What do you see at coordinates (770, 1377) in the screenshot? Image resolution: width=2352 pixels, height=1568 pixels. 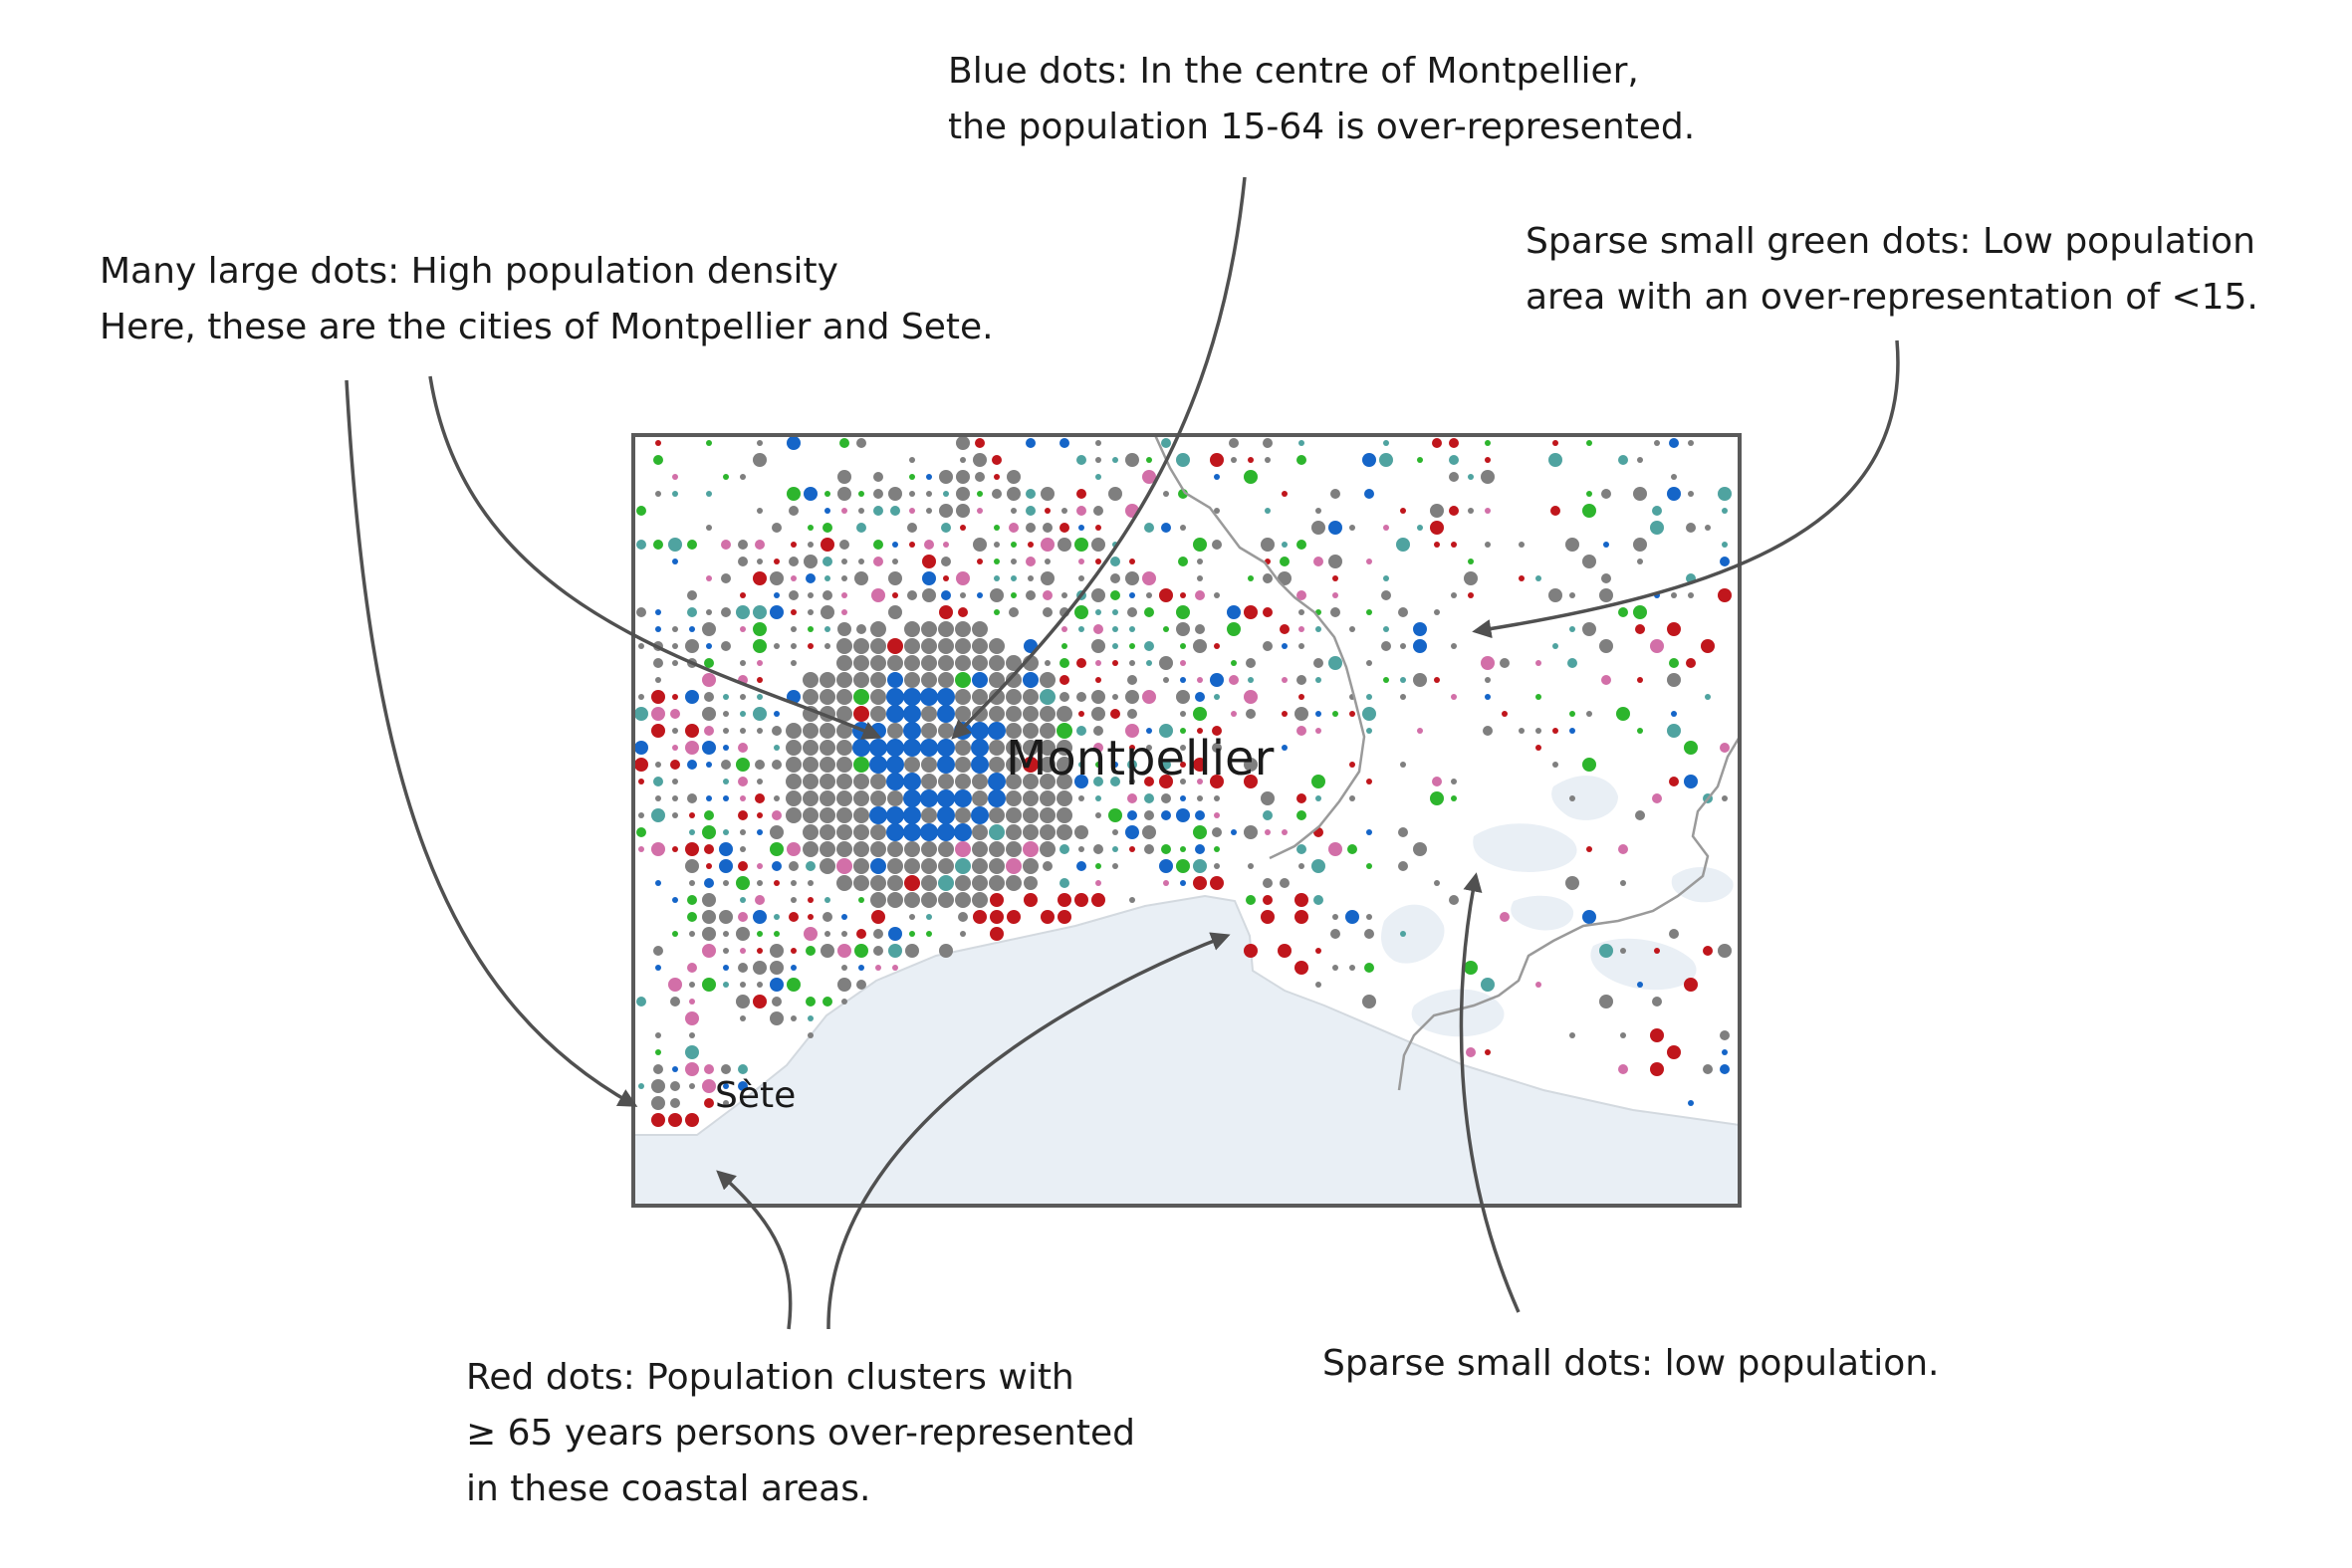 I see `annotation-line: Red dots: Population clusters with` at bounding box center [770, 1377].